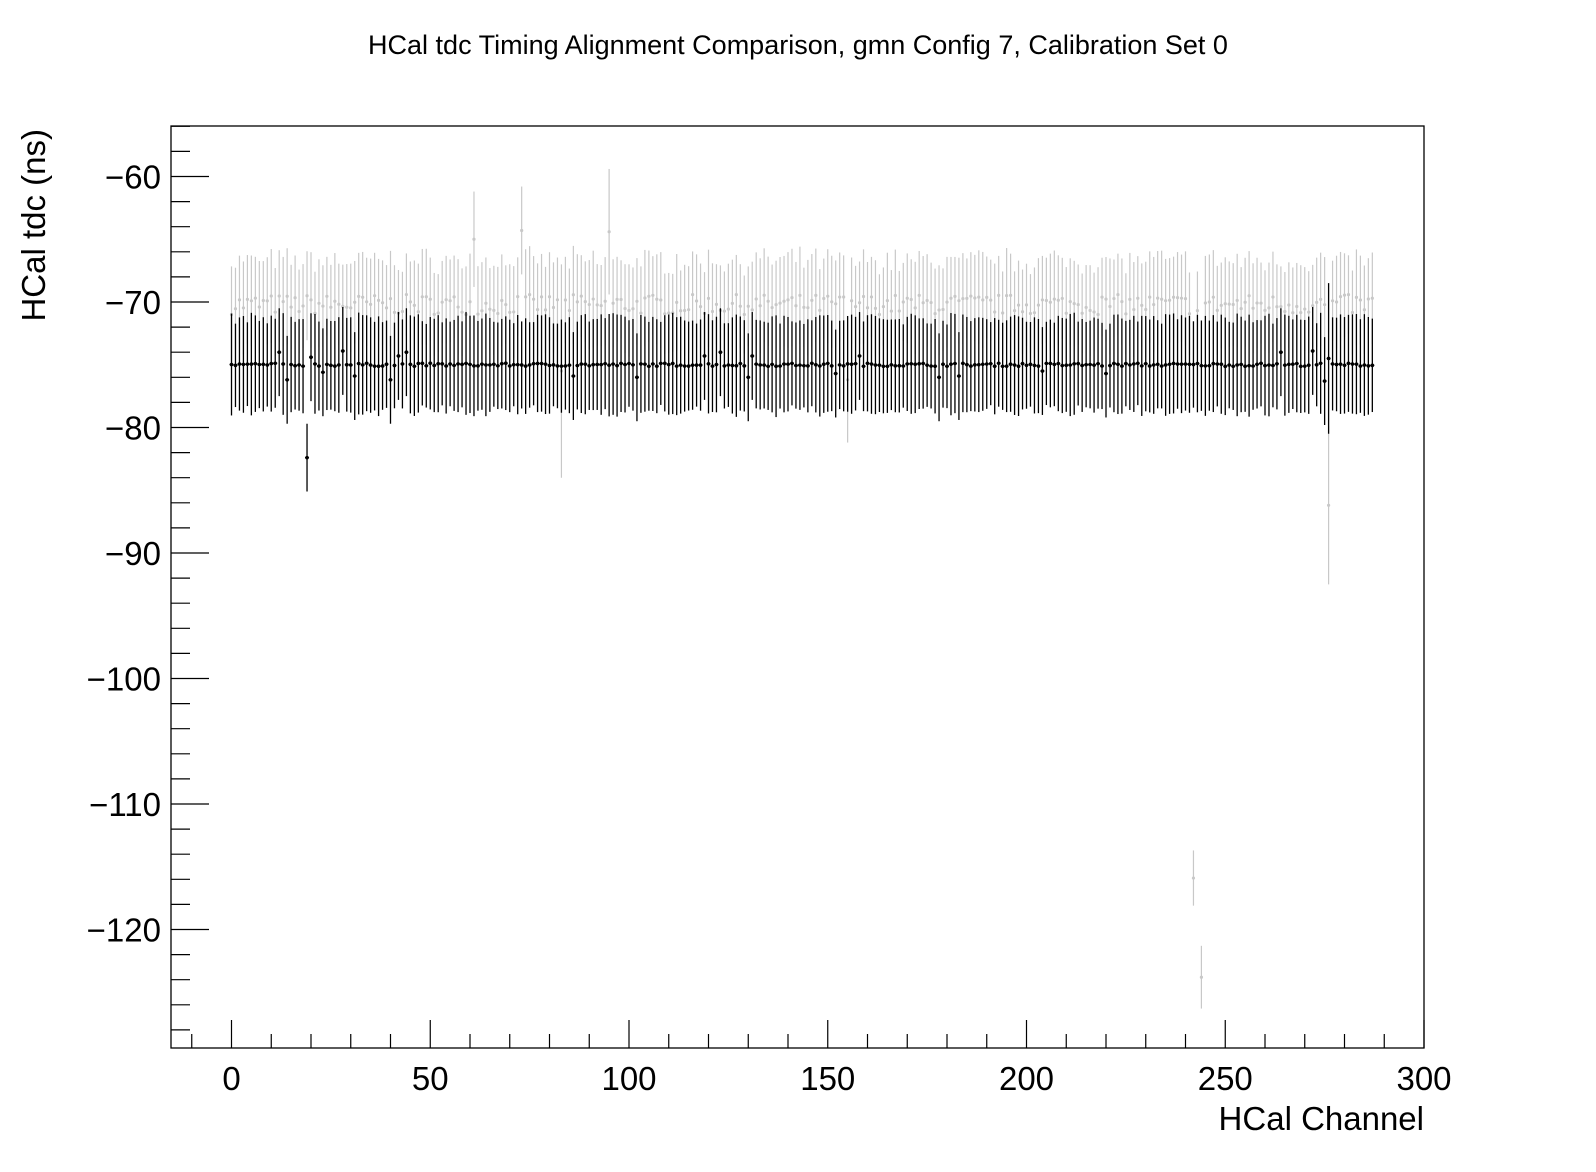 The image size is (1596, 1172). Describe the element at coordinates (133, 177) in the screenshot. I see `y-tick-label: −60` at that location.